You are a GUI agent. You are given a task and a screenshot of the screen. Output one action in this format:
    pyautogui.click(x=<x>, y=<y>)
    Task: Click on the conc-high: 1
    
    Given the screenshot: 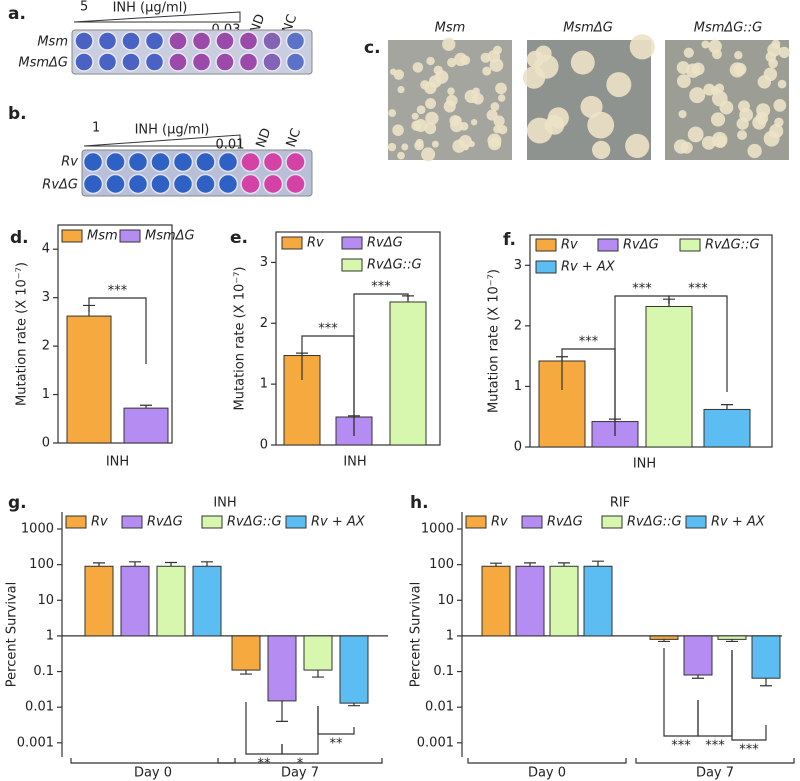 What is the action you would take?
    pyautogui.click(x=96, y=128)
    